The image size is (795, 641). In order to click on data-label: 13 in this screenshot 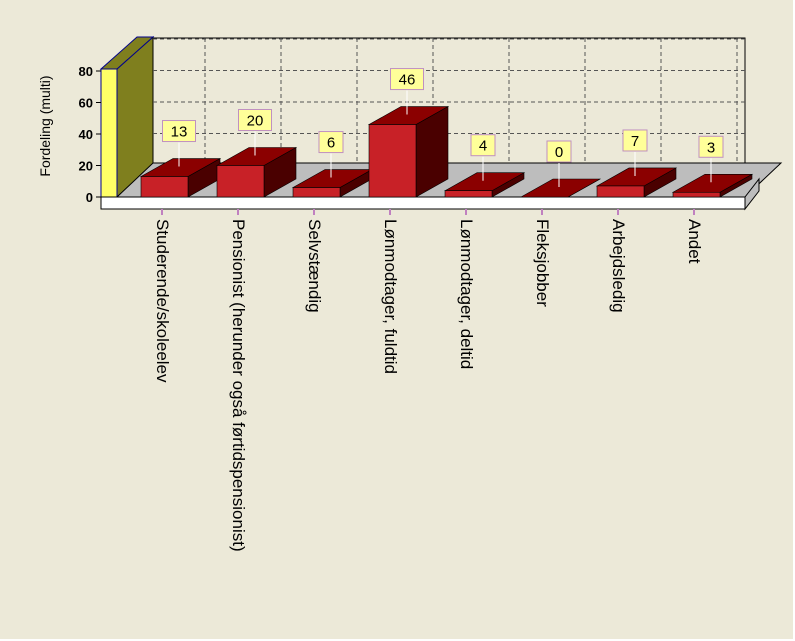, I will do `click(179, 132)`.